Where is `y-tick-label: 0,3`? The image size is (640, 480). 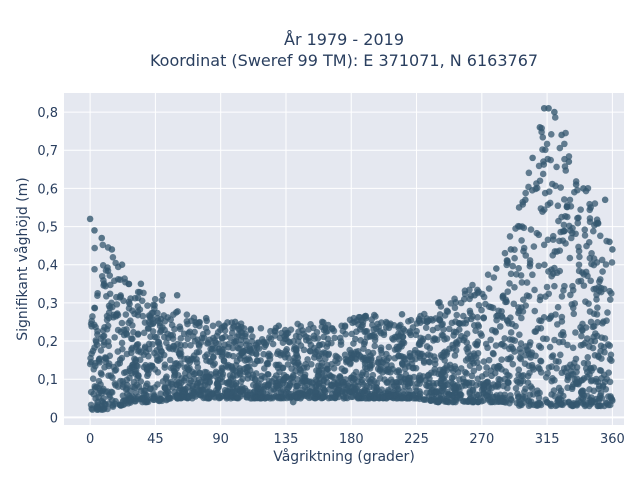 y-tick-label: 0,3 is located at coordinates (47, 304).